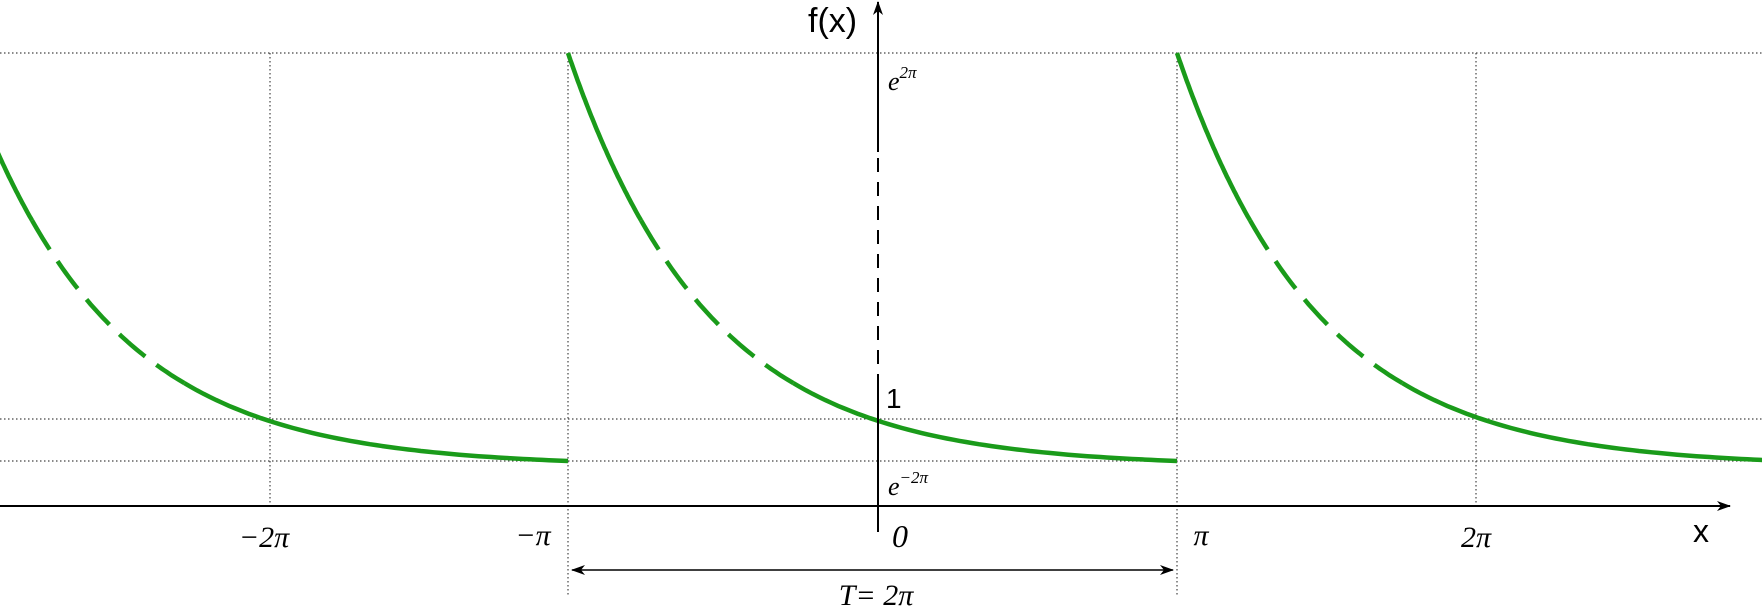  I want to click on y-label: e2π, so click(902, 79).